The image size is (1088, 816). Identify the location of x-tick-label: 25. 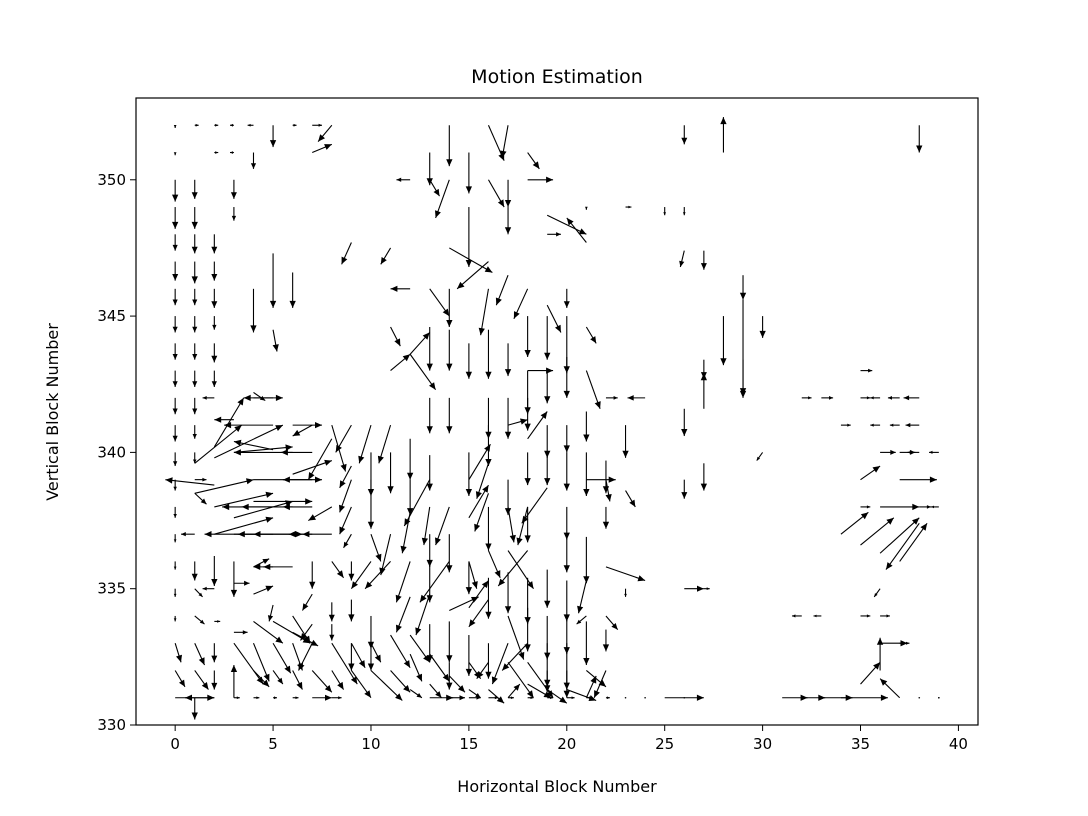
(664, 744).